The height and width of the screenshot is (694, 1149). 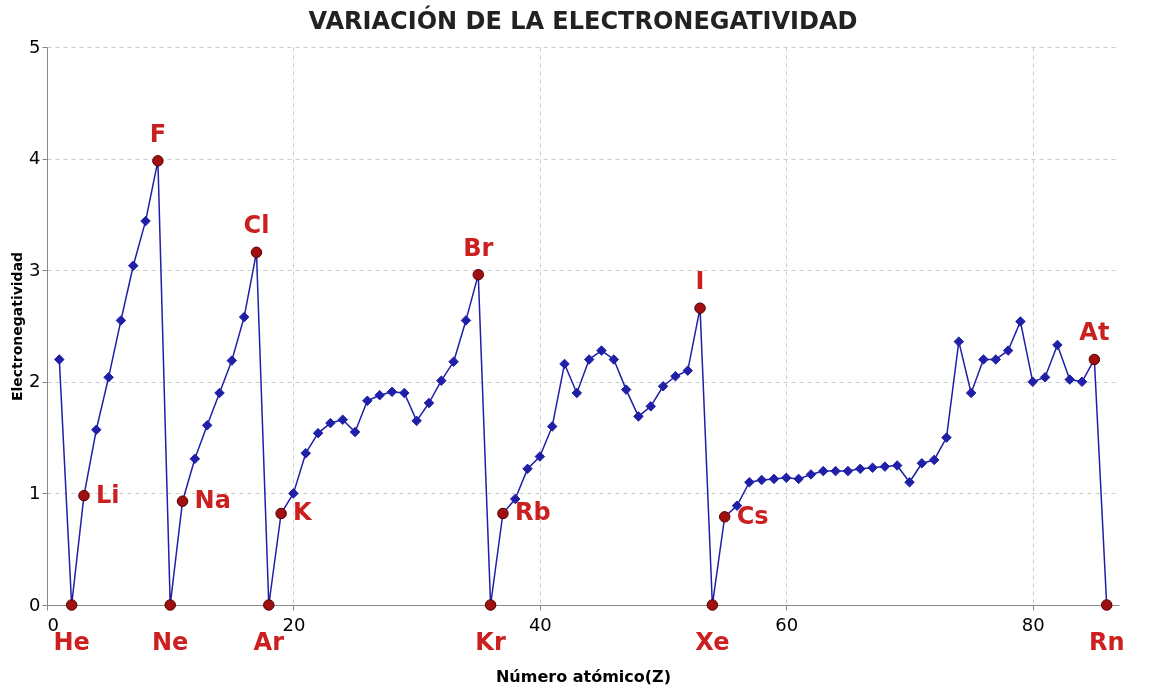 I want to click on y-tick-label: 0, so click(x=35, y=604).